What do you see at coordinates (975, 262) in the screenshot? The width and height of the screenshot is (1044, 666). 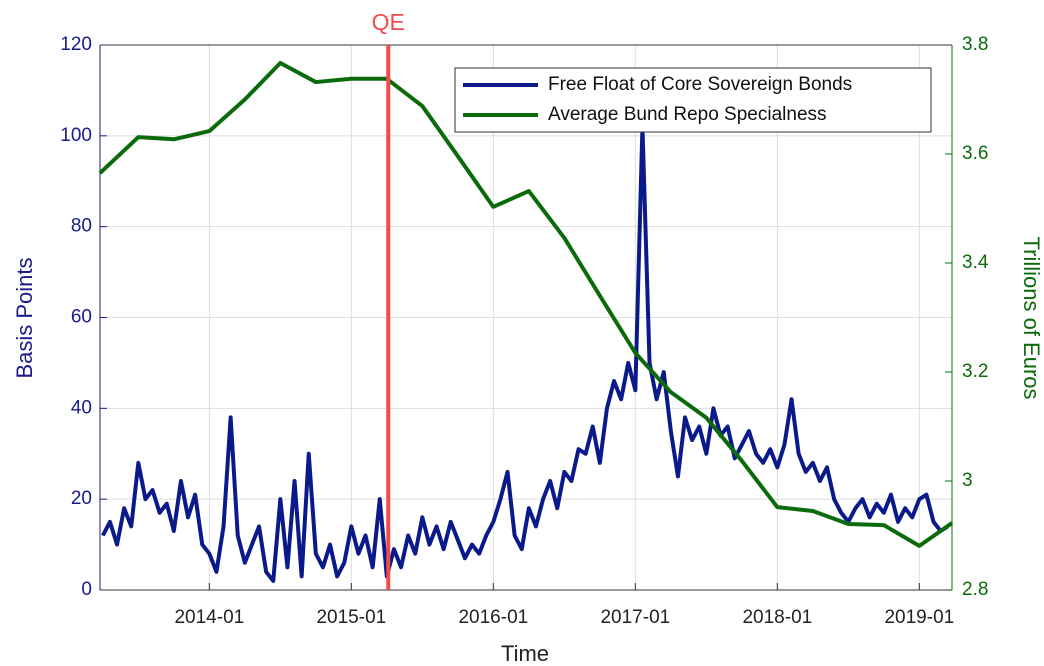 I see `y2-tick-label: 3.4` at bounding box center [975, 262].